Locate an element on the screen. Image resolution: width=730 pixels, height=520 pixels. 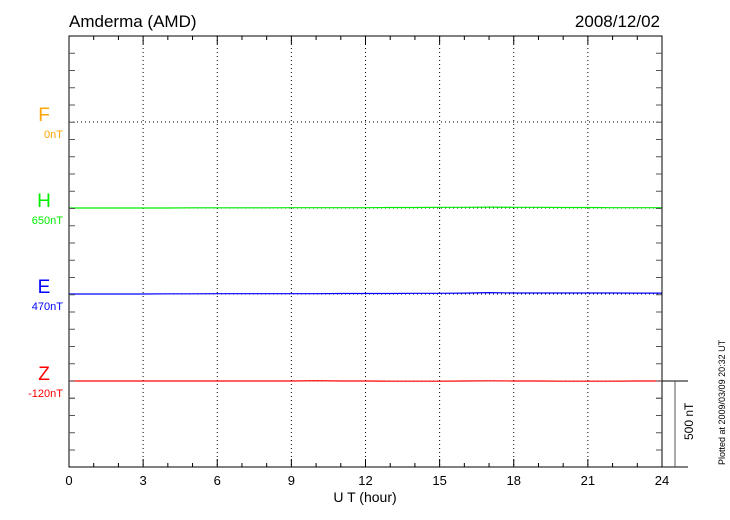
x-tick-label: 12 is located at coordinates (365, 480).